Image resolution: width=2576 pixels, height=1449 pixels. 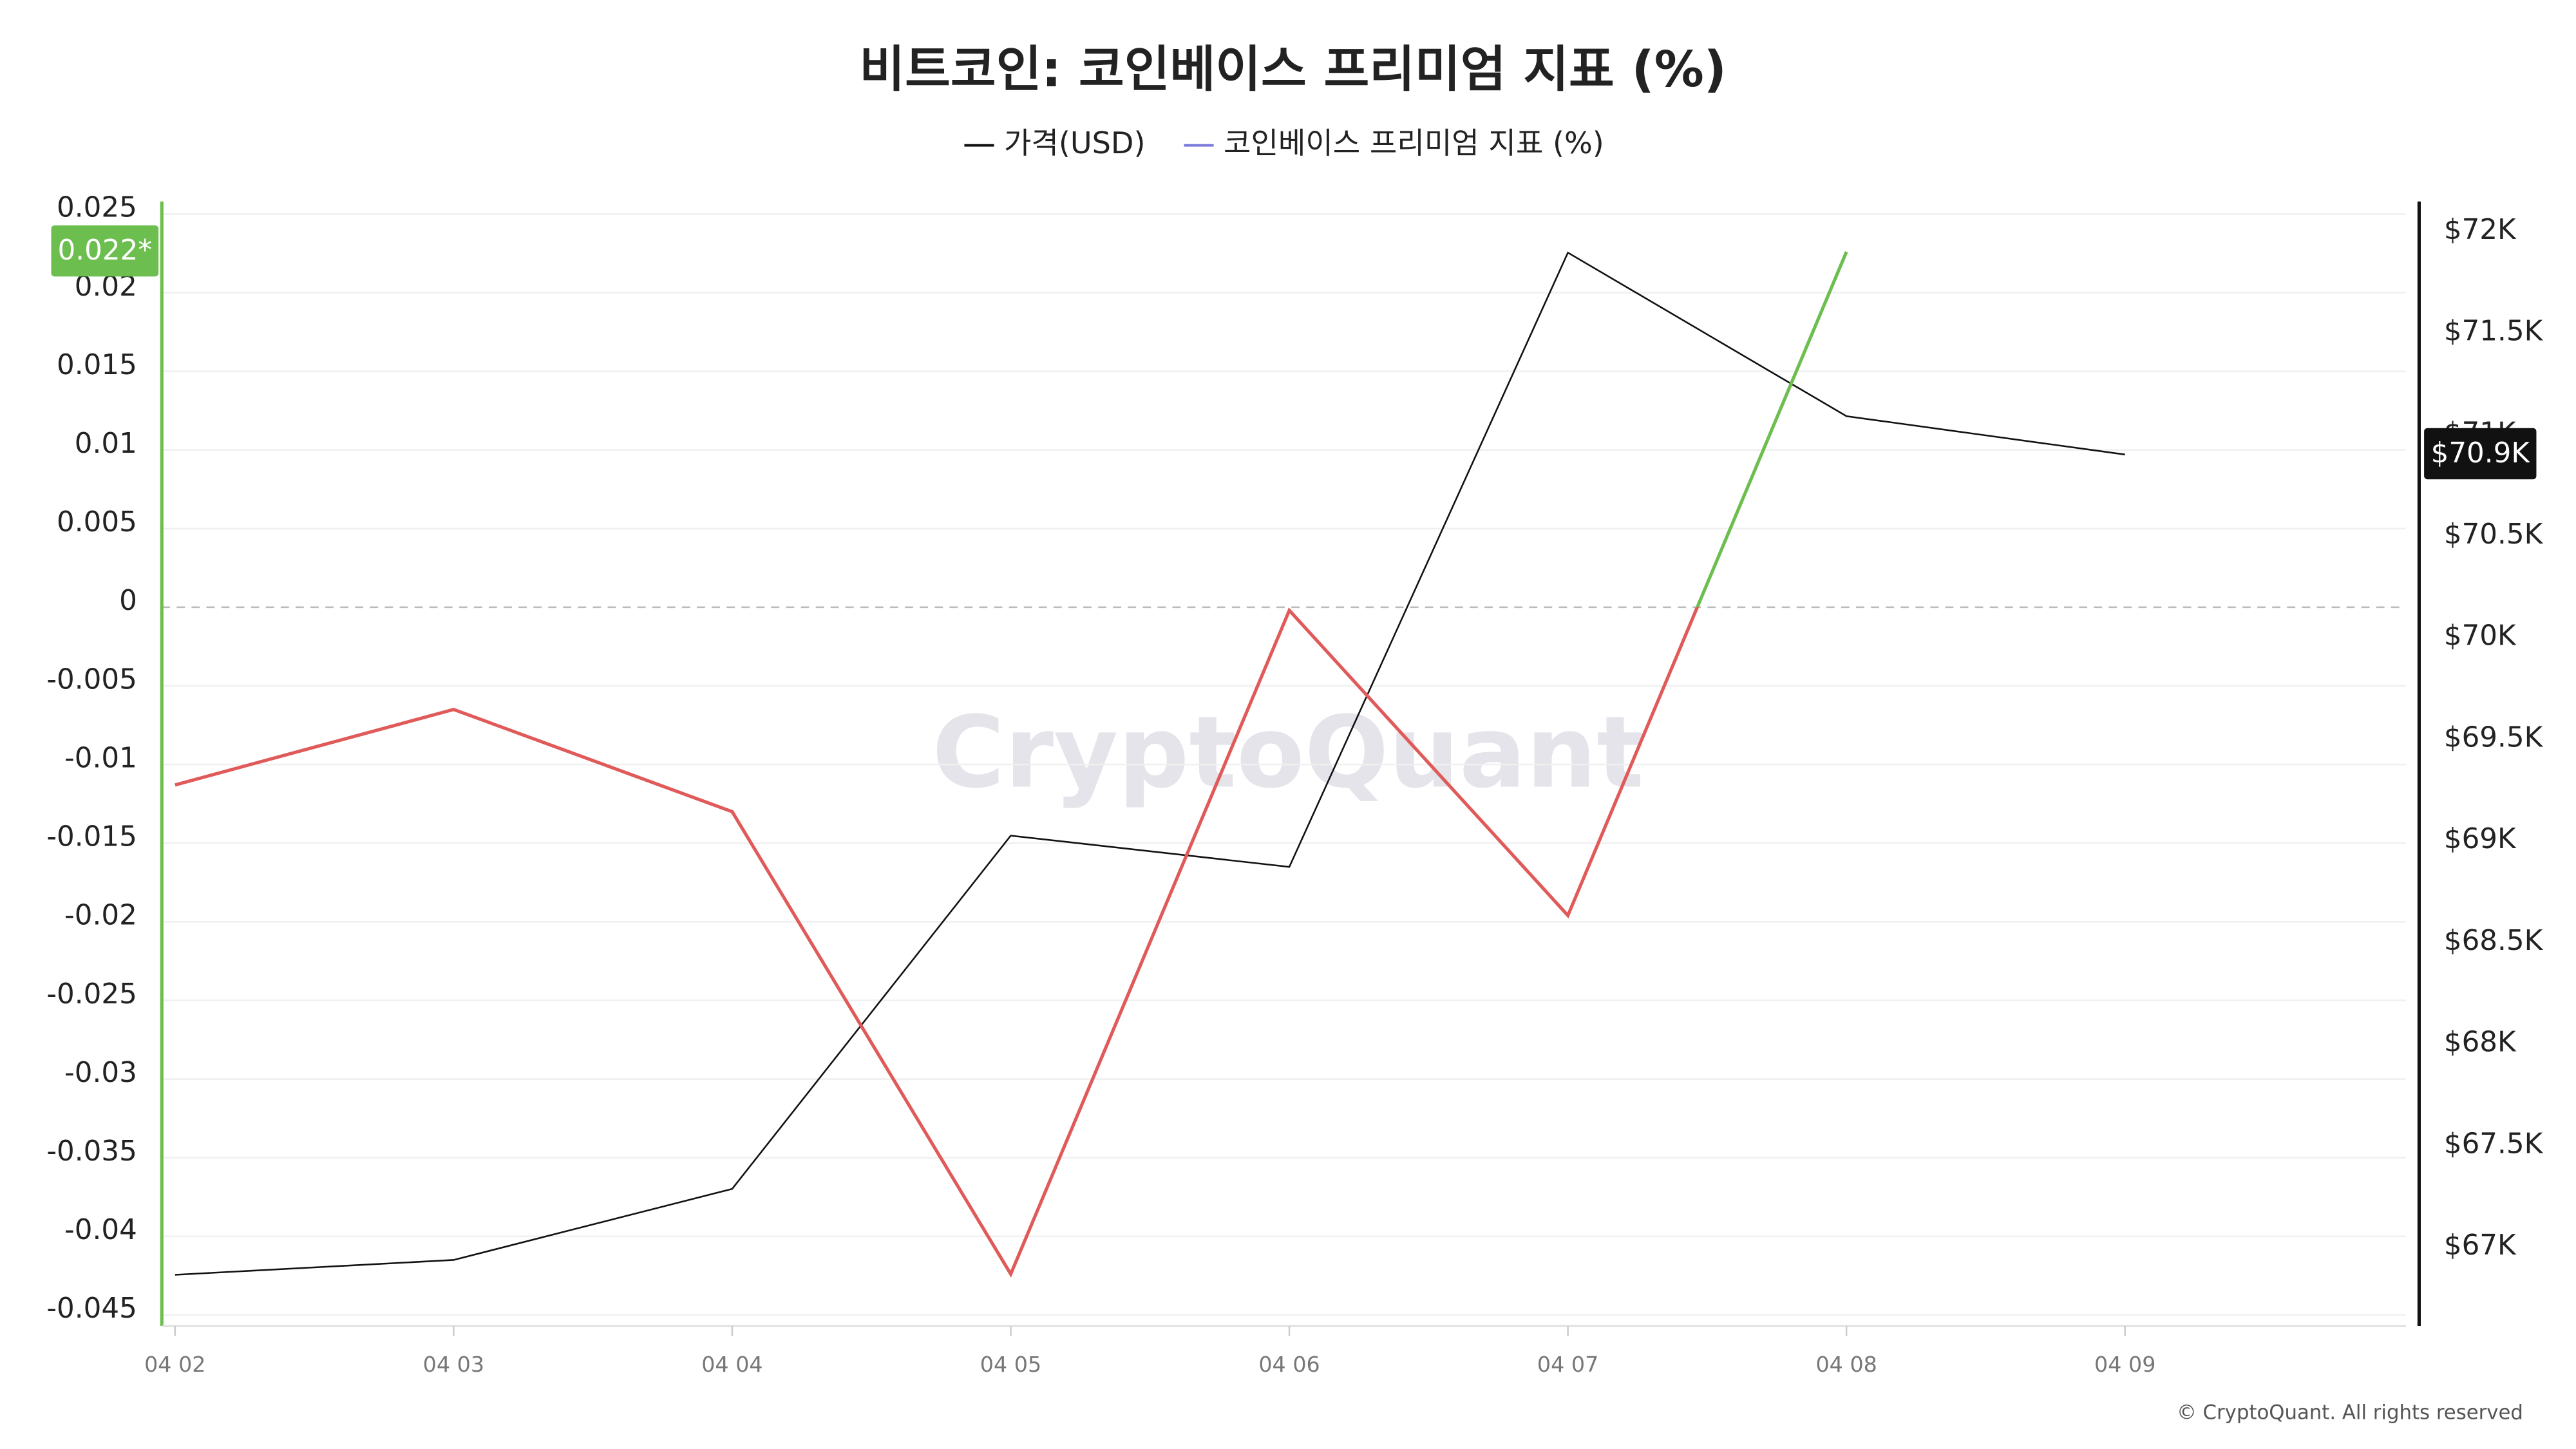 I want to click on y-tick-label: -0.04, so click(x=100, y=1230).